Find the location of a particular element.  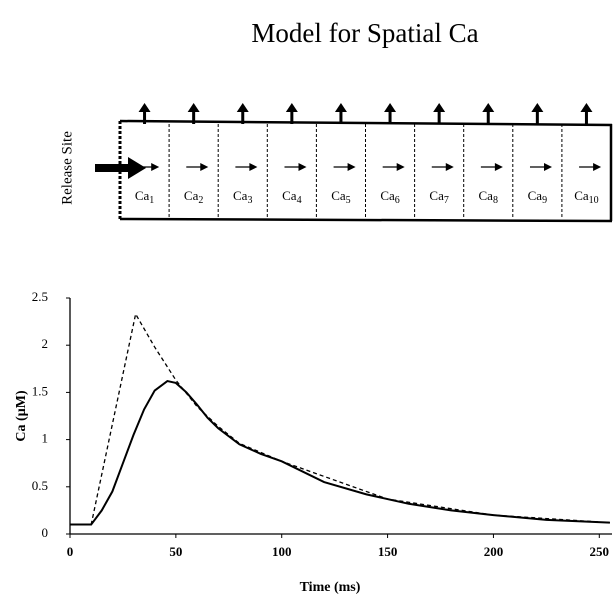

x-tick-label: 200 is located at coordinates (494, 551).